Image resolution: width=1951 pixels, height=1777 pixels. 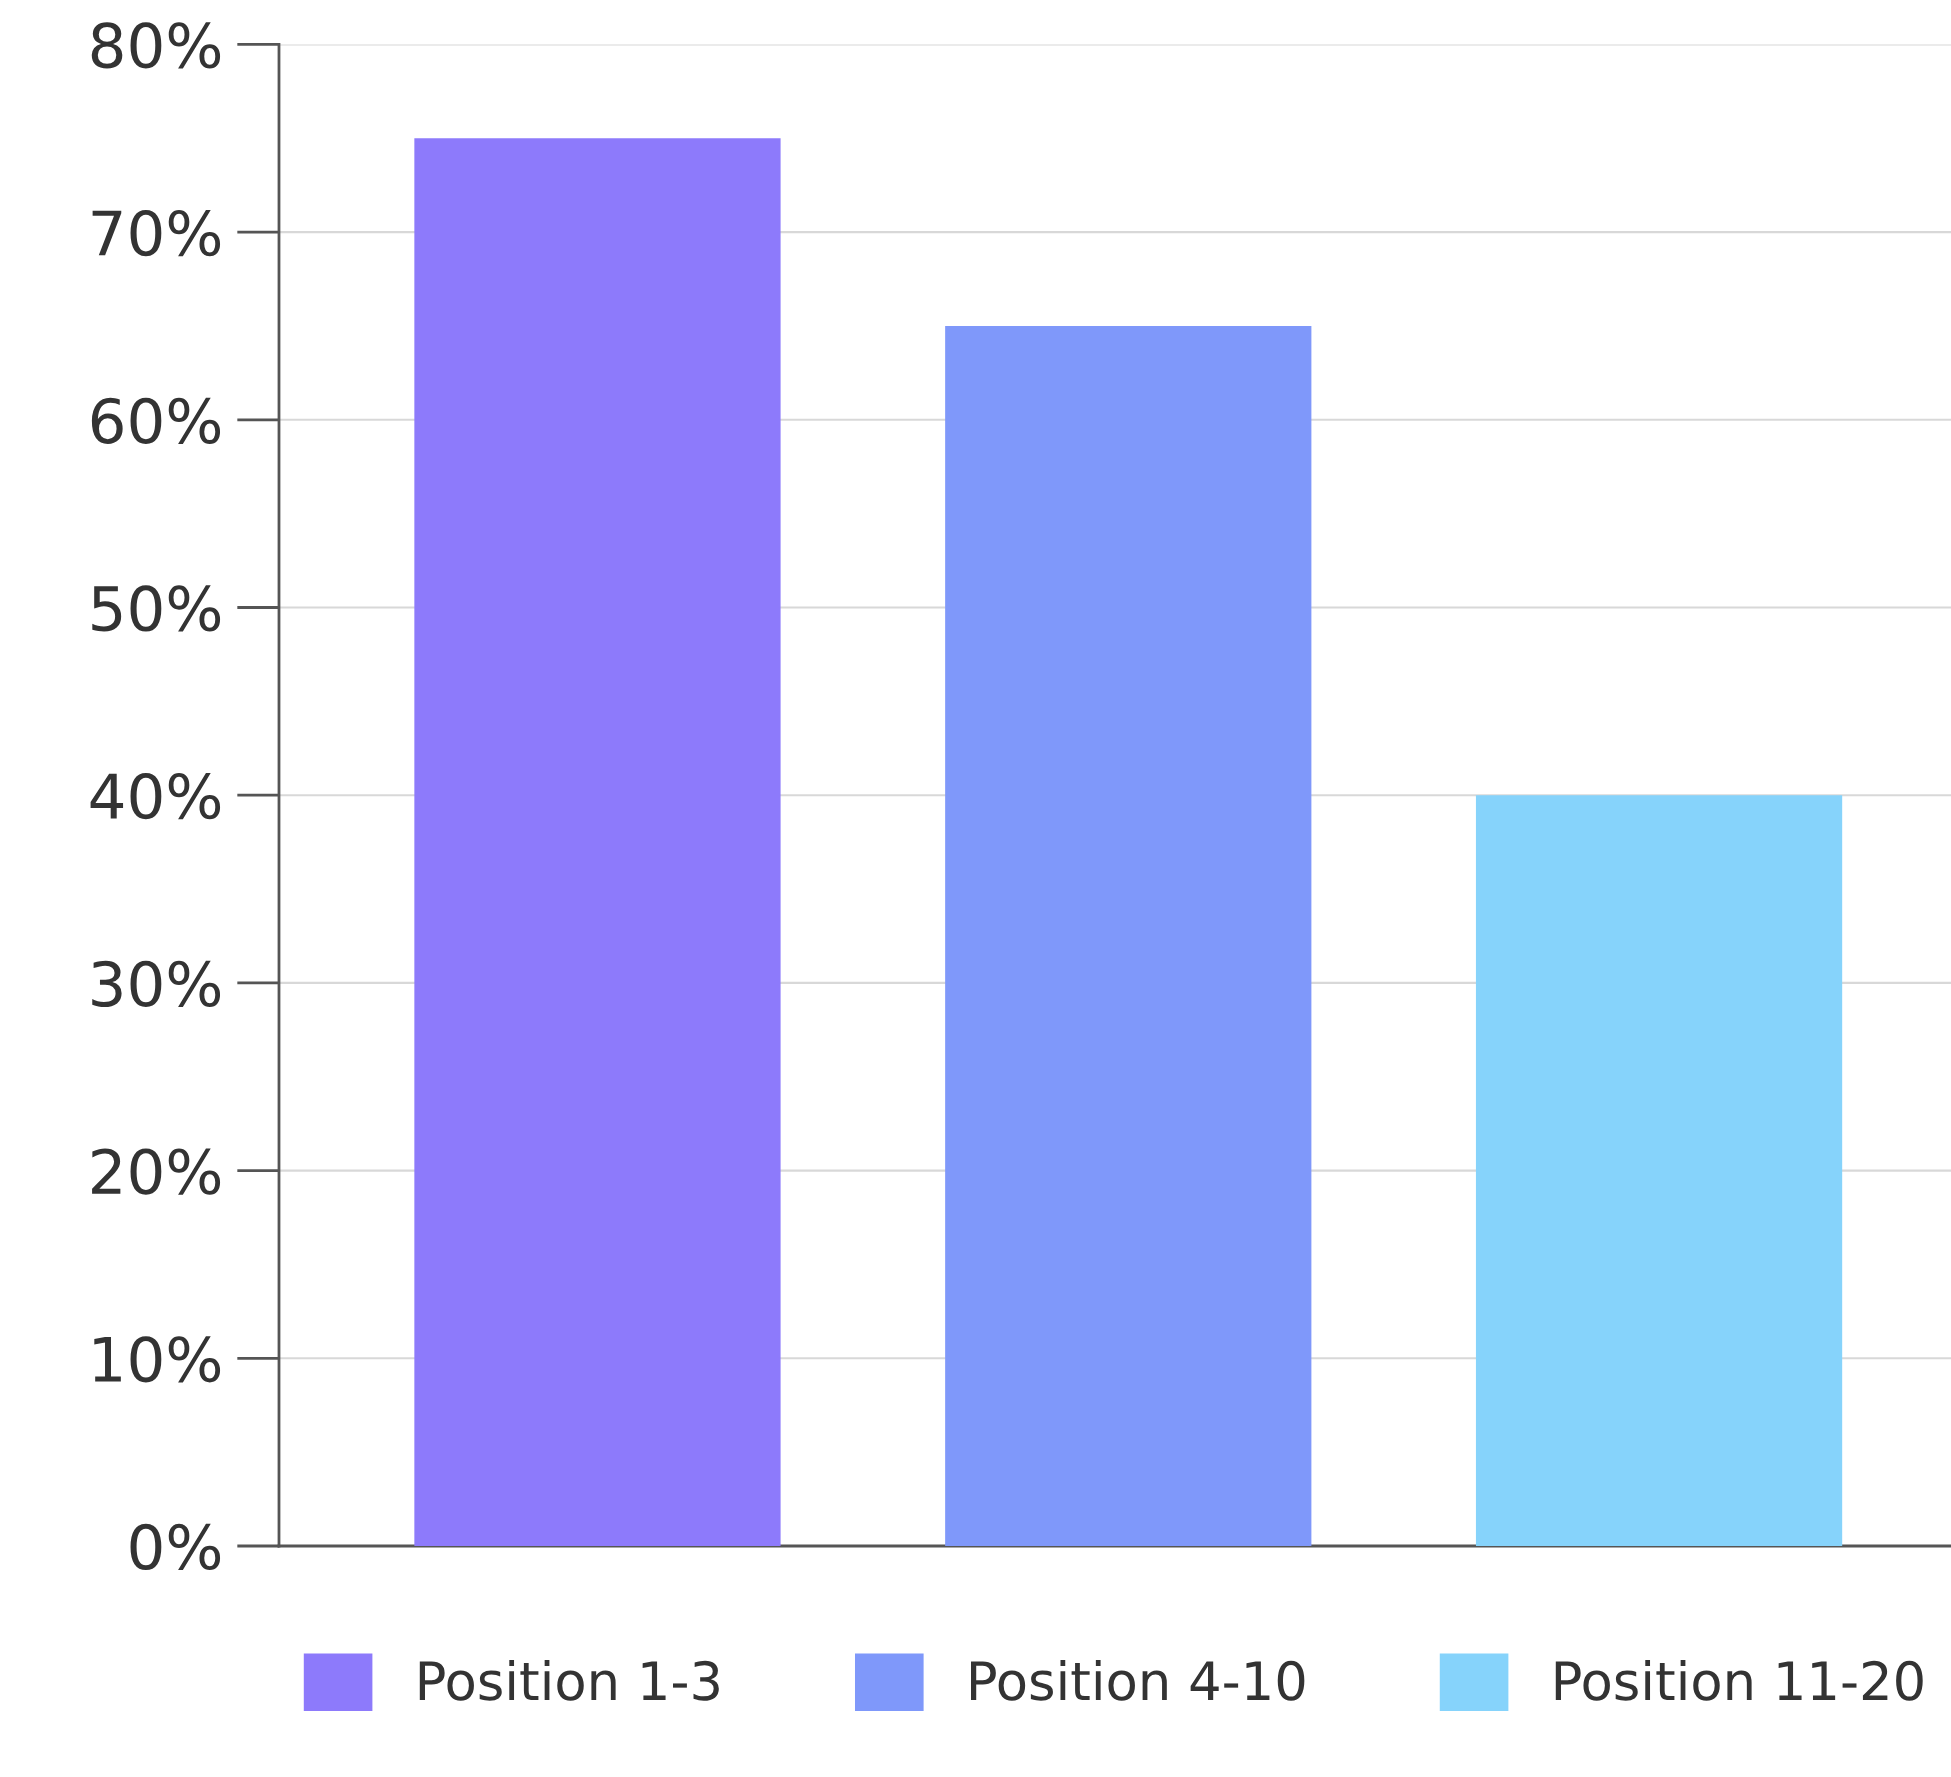 I want to click on y-tick-label: 60%, so click(x=156, y=420).